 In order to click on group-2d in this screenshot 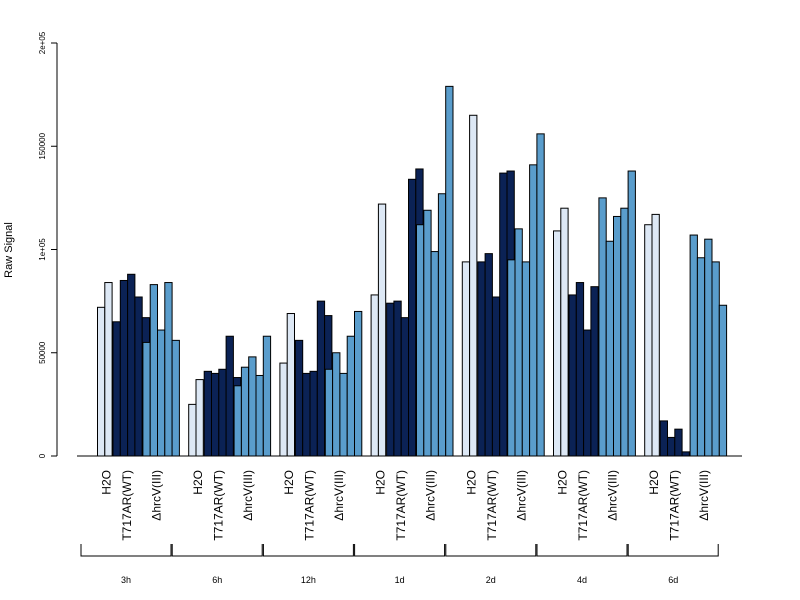, I will do `click(503, 285)`.